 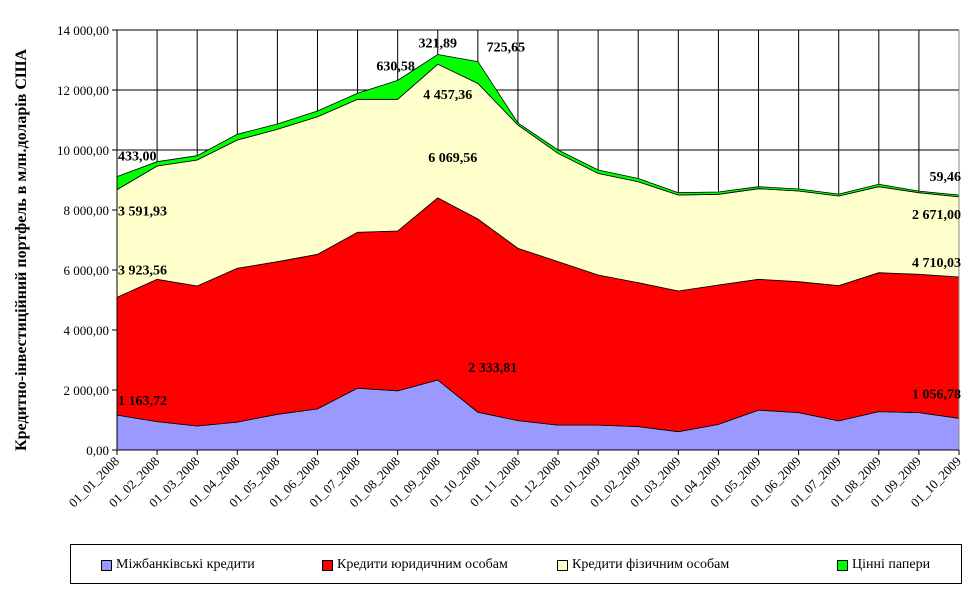 I want to click on data-label: 433,00, so click(x=137, y=157).